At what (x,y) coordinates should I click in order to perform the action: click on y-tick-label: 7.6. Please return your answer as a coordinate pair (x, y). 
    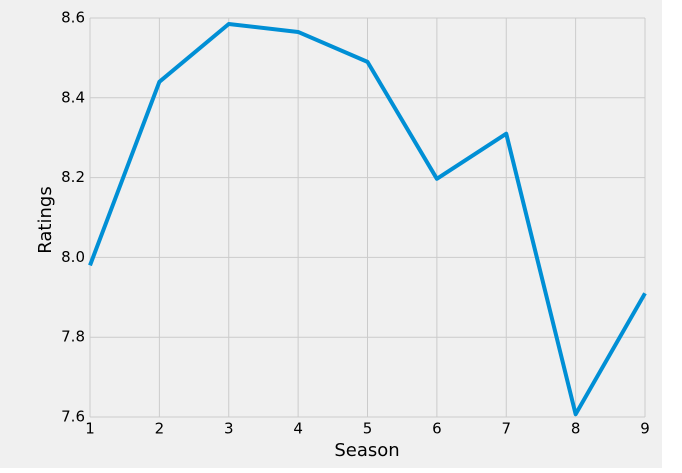
    Looking at the image, I should click on (73, 417).